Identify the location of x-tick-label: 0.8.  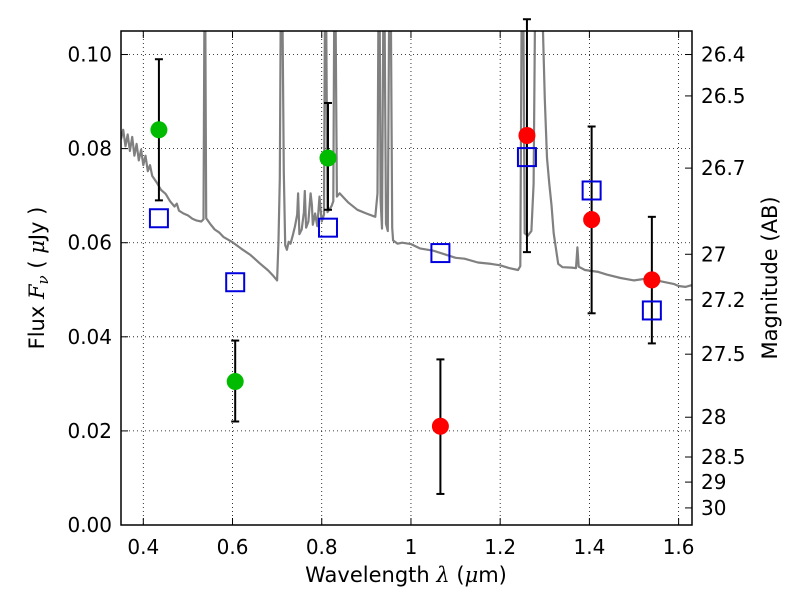
(322, 547).